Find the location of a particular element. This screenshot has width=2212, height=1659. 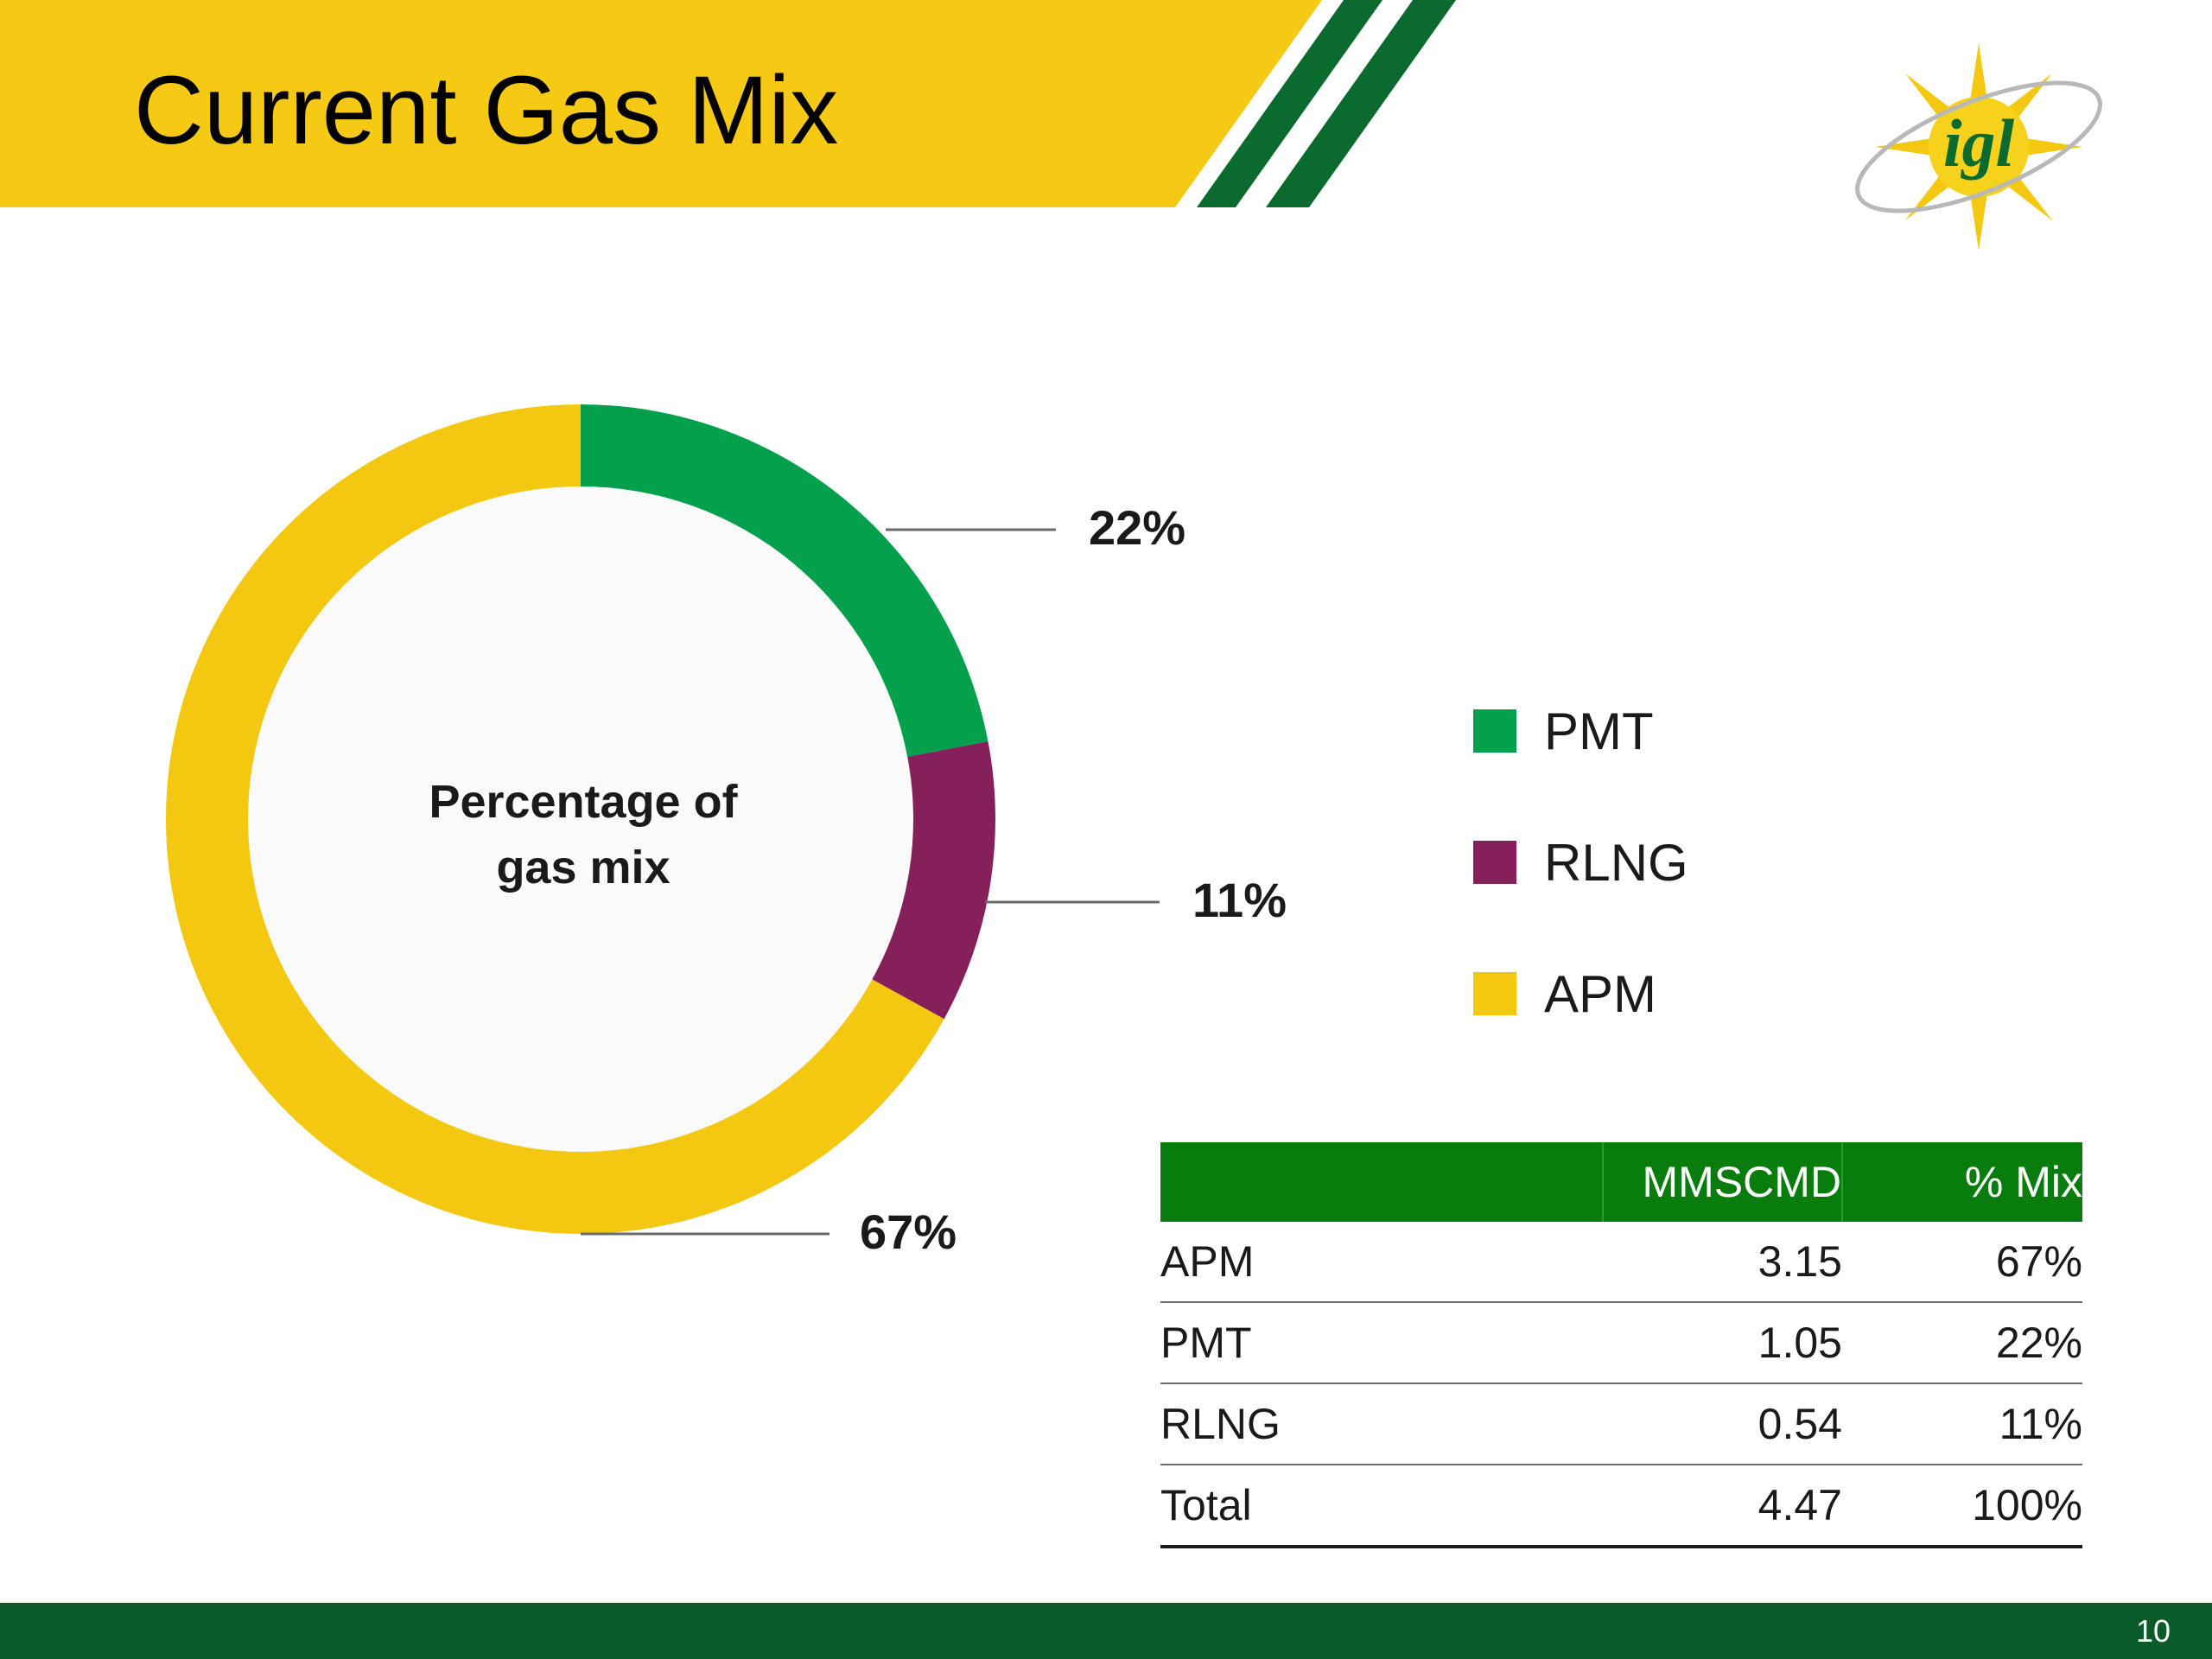

header-yellow-band is located at coordinates (661, 103).